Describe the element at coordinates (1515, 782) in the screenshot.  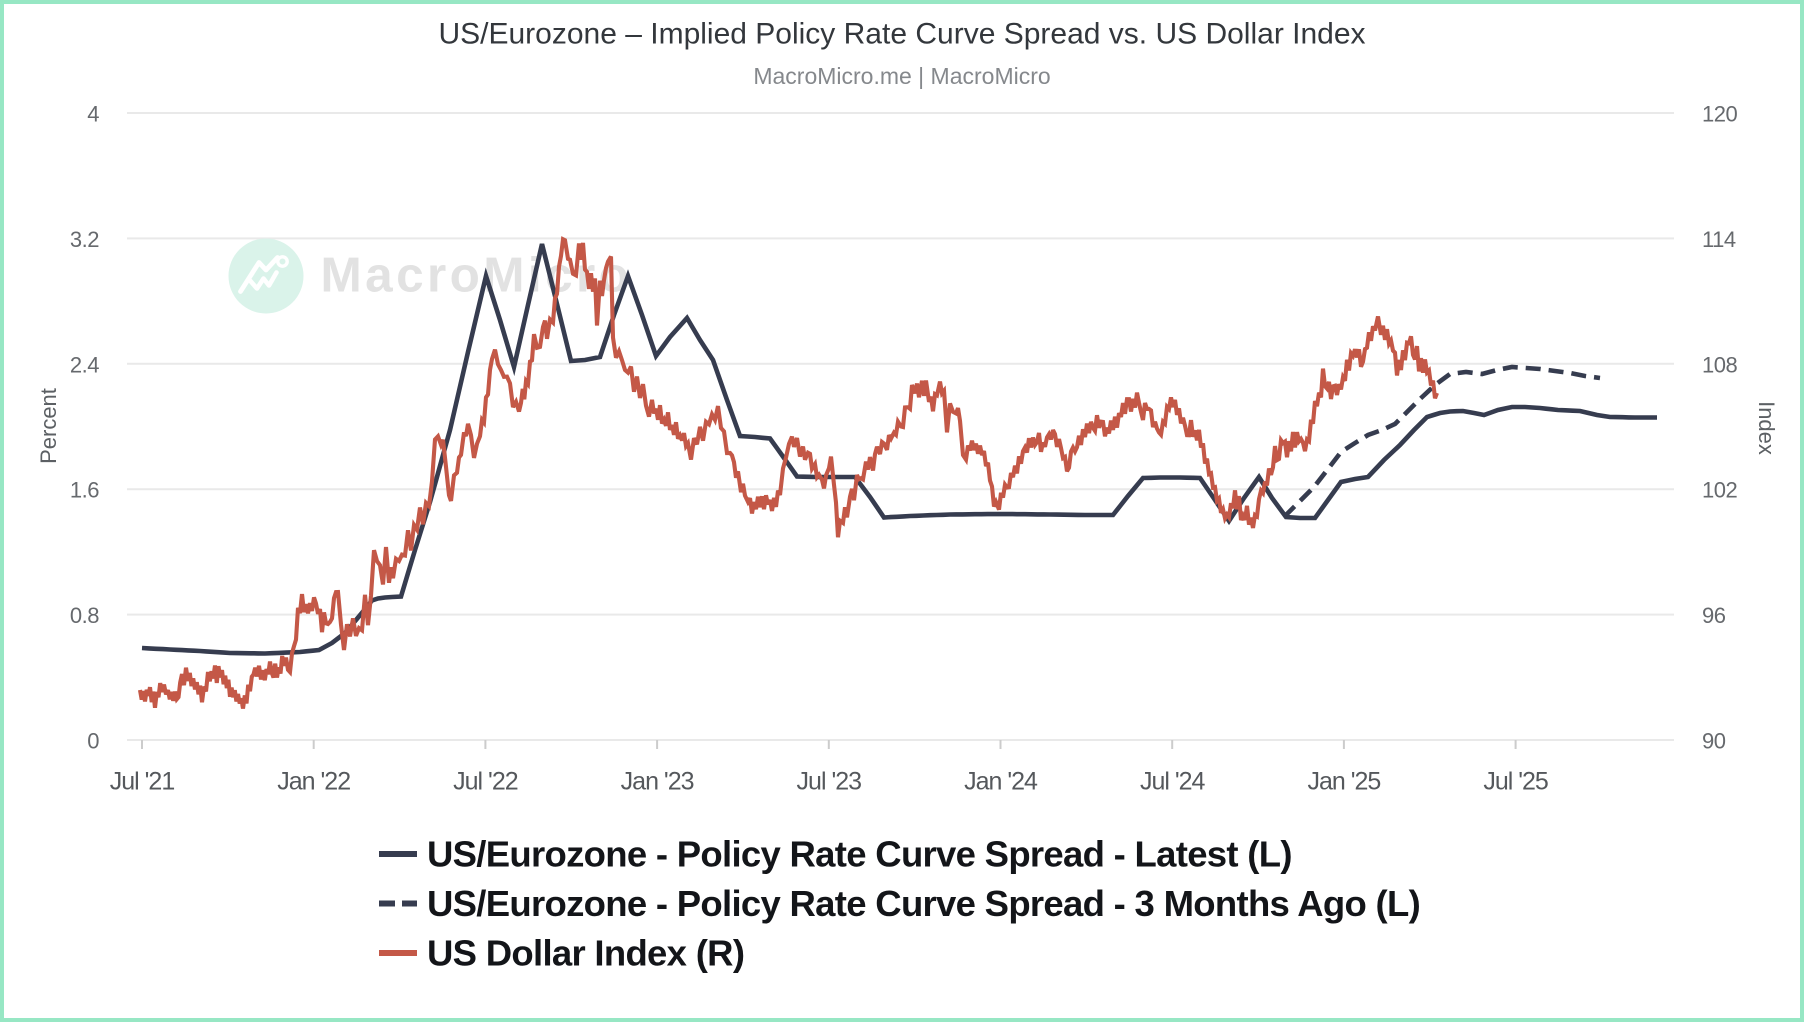
I see `svg-text: Jul '25` at that location.